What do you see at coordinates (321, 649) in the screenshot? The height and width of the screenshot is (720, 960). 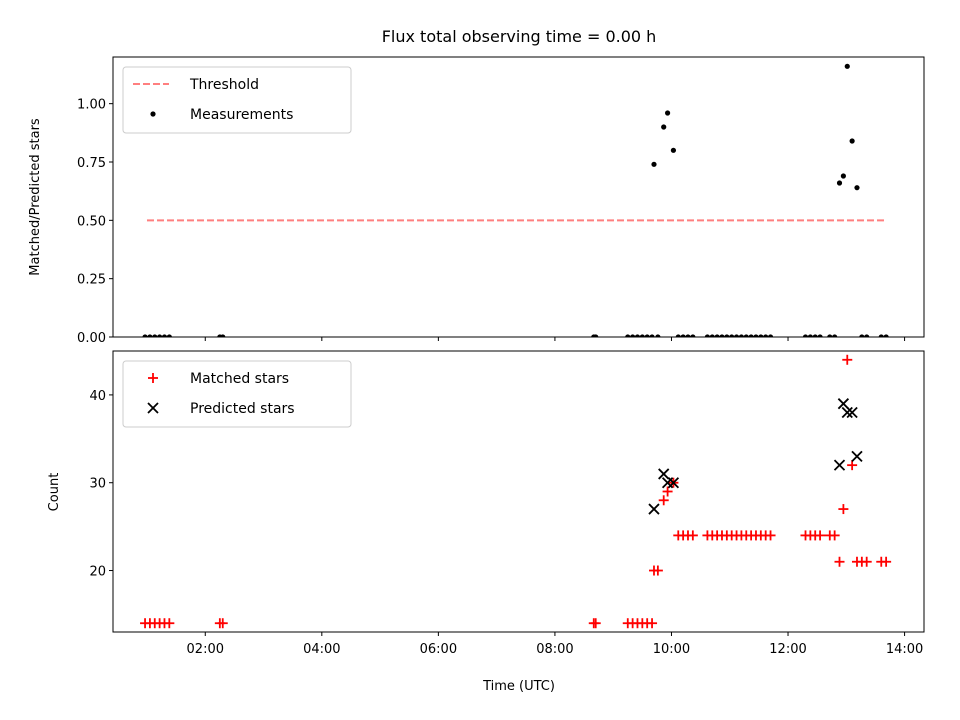 I see `x-tick-label: 04:00` at bounding box center [321, 649].